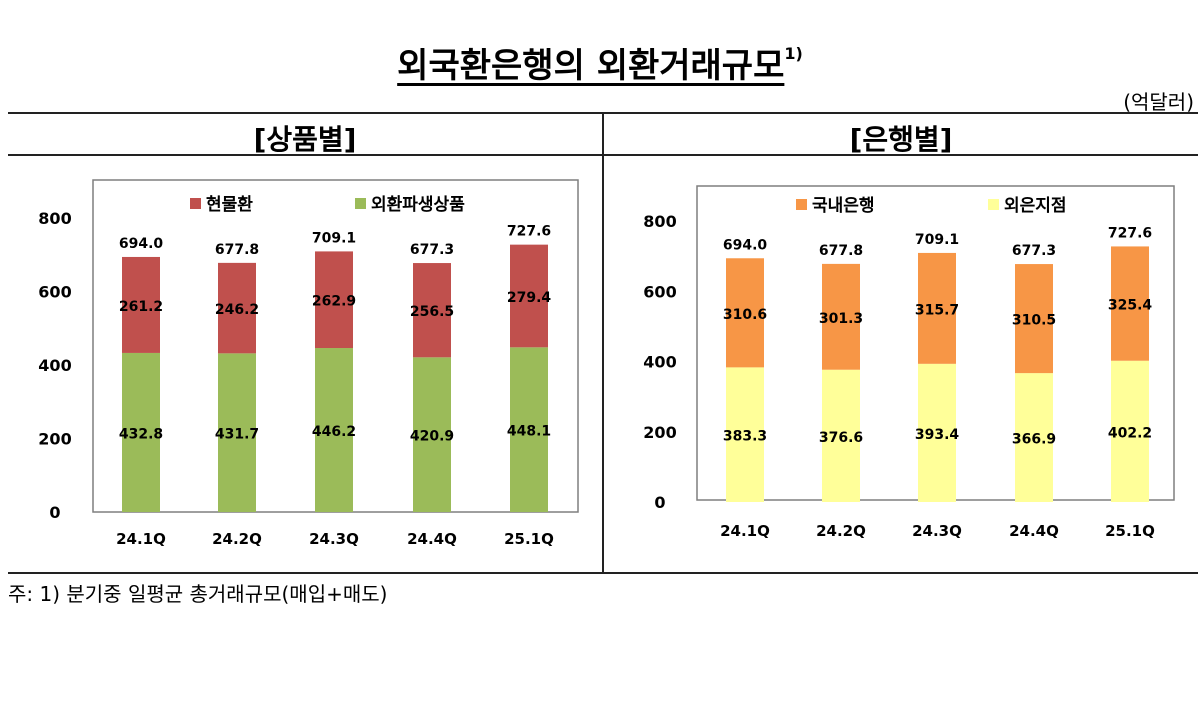  Describe the element at coordinates (237, 435) in the screenshot. I see `data-label: 431.7` at that location.